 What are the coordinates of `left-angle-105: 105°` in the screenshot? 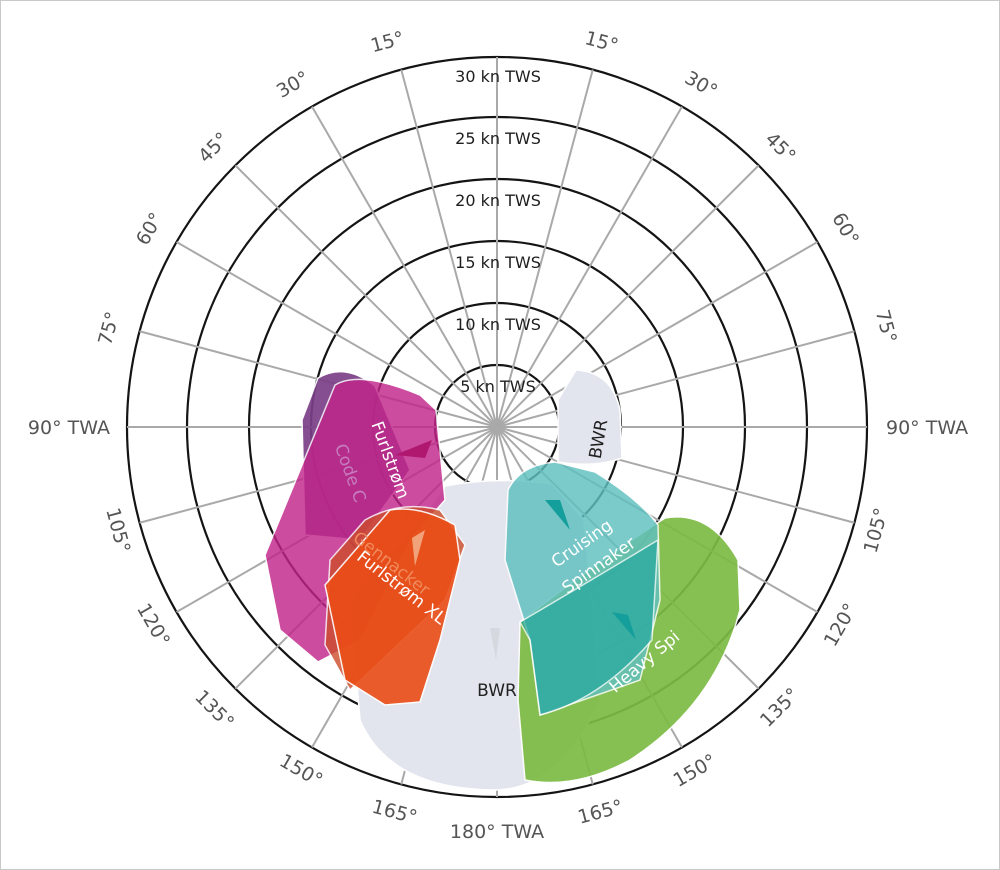 It's located at (117, 530).